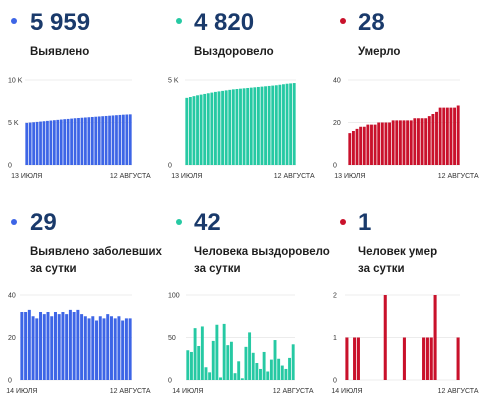 This screenshot has height=403, width=492. I want to click on y-tick-label: 50, so click(172, 338).